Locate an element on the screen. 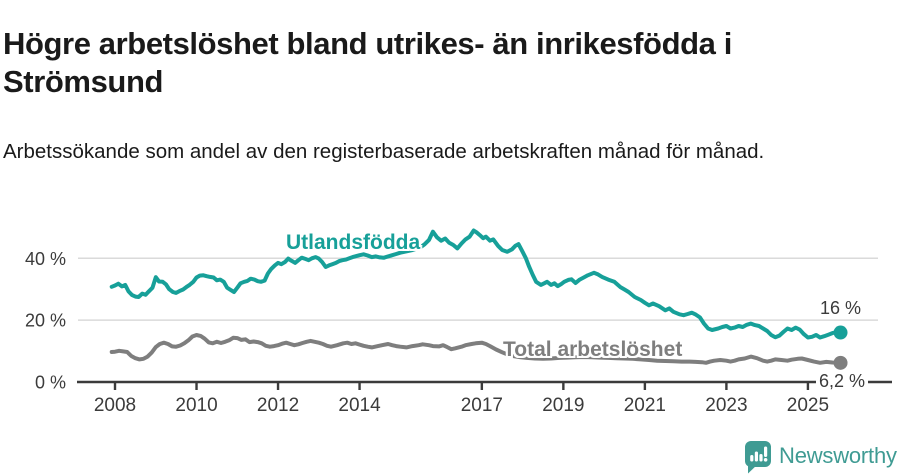 This screenshot has height=474, width=900. x-tick-label: 2014 is located at coordinates (359, 405).